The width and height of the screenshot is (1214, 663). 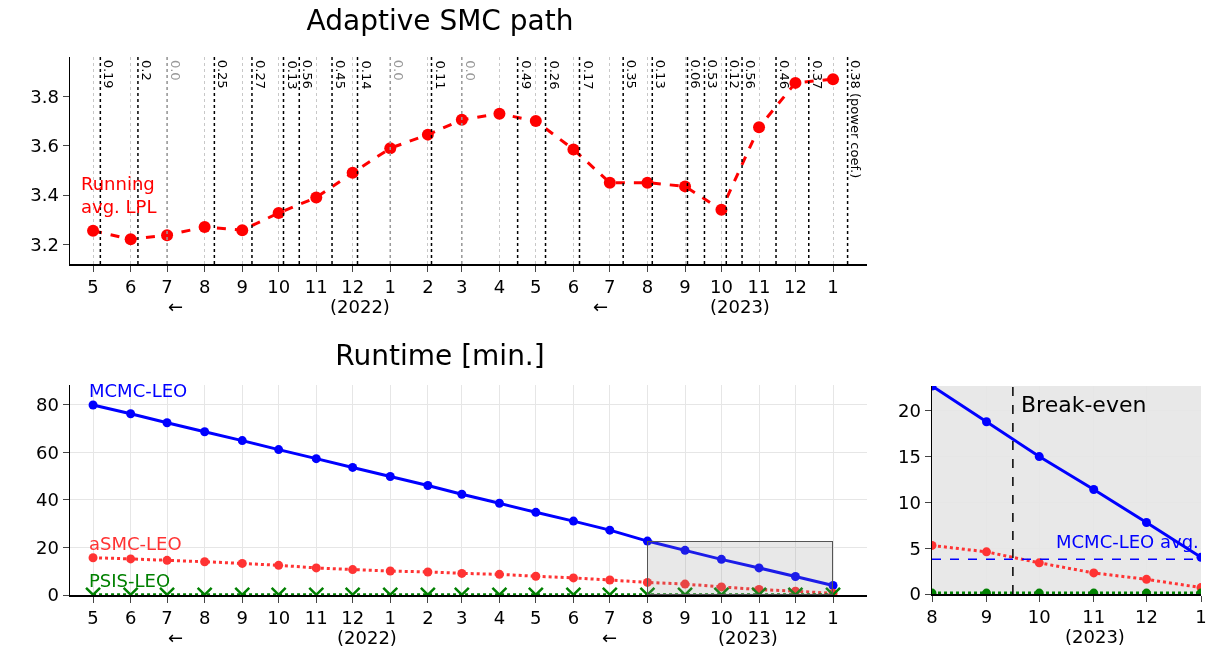 What do you see at coordinates (554, 75) in the screenshot?
I see `ref-line-label: 0.26` at bounding box center [554, 75].